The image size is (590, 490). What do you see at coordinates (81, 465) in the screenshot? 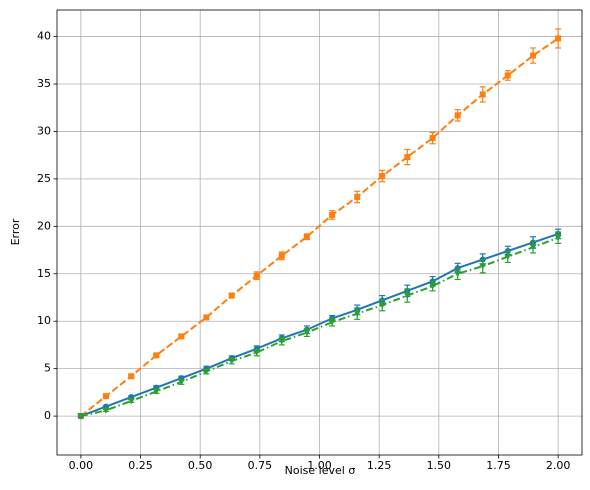
I see `x-tick-label: 0.00` at bounding box center [81, 465].